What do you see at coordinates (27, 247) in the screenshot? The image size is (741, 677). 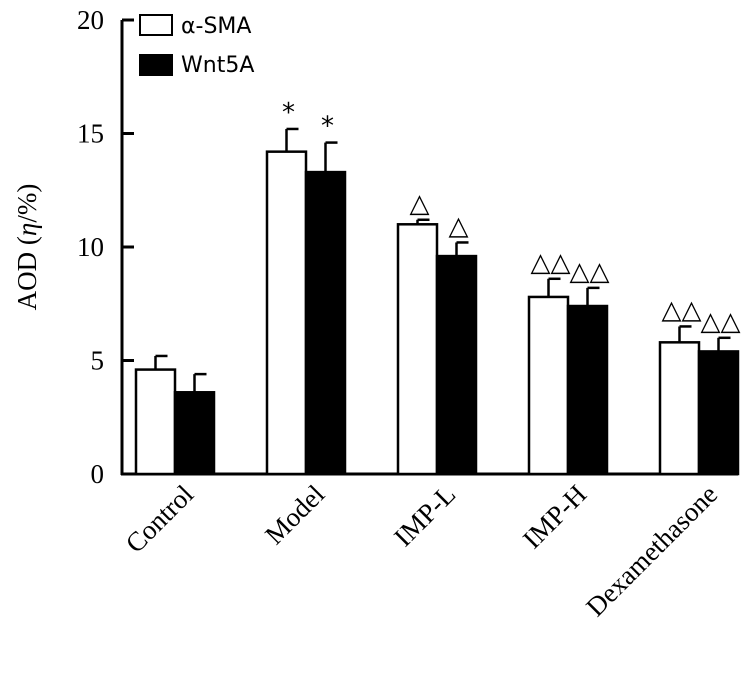 I see `y-axis-label: AOD (η/%)` at bounding box center [27, 247].